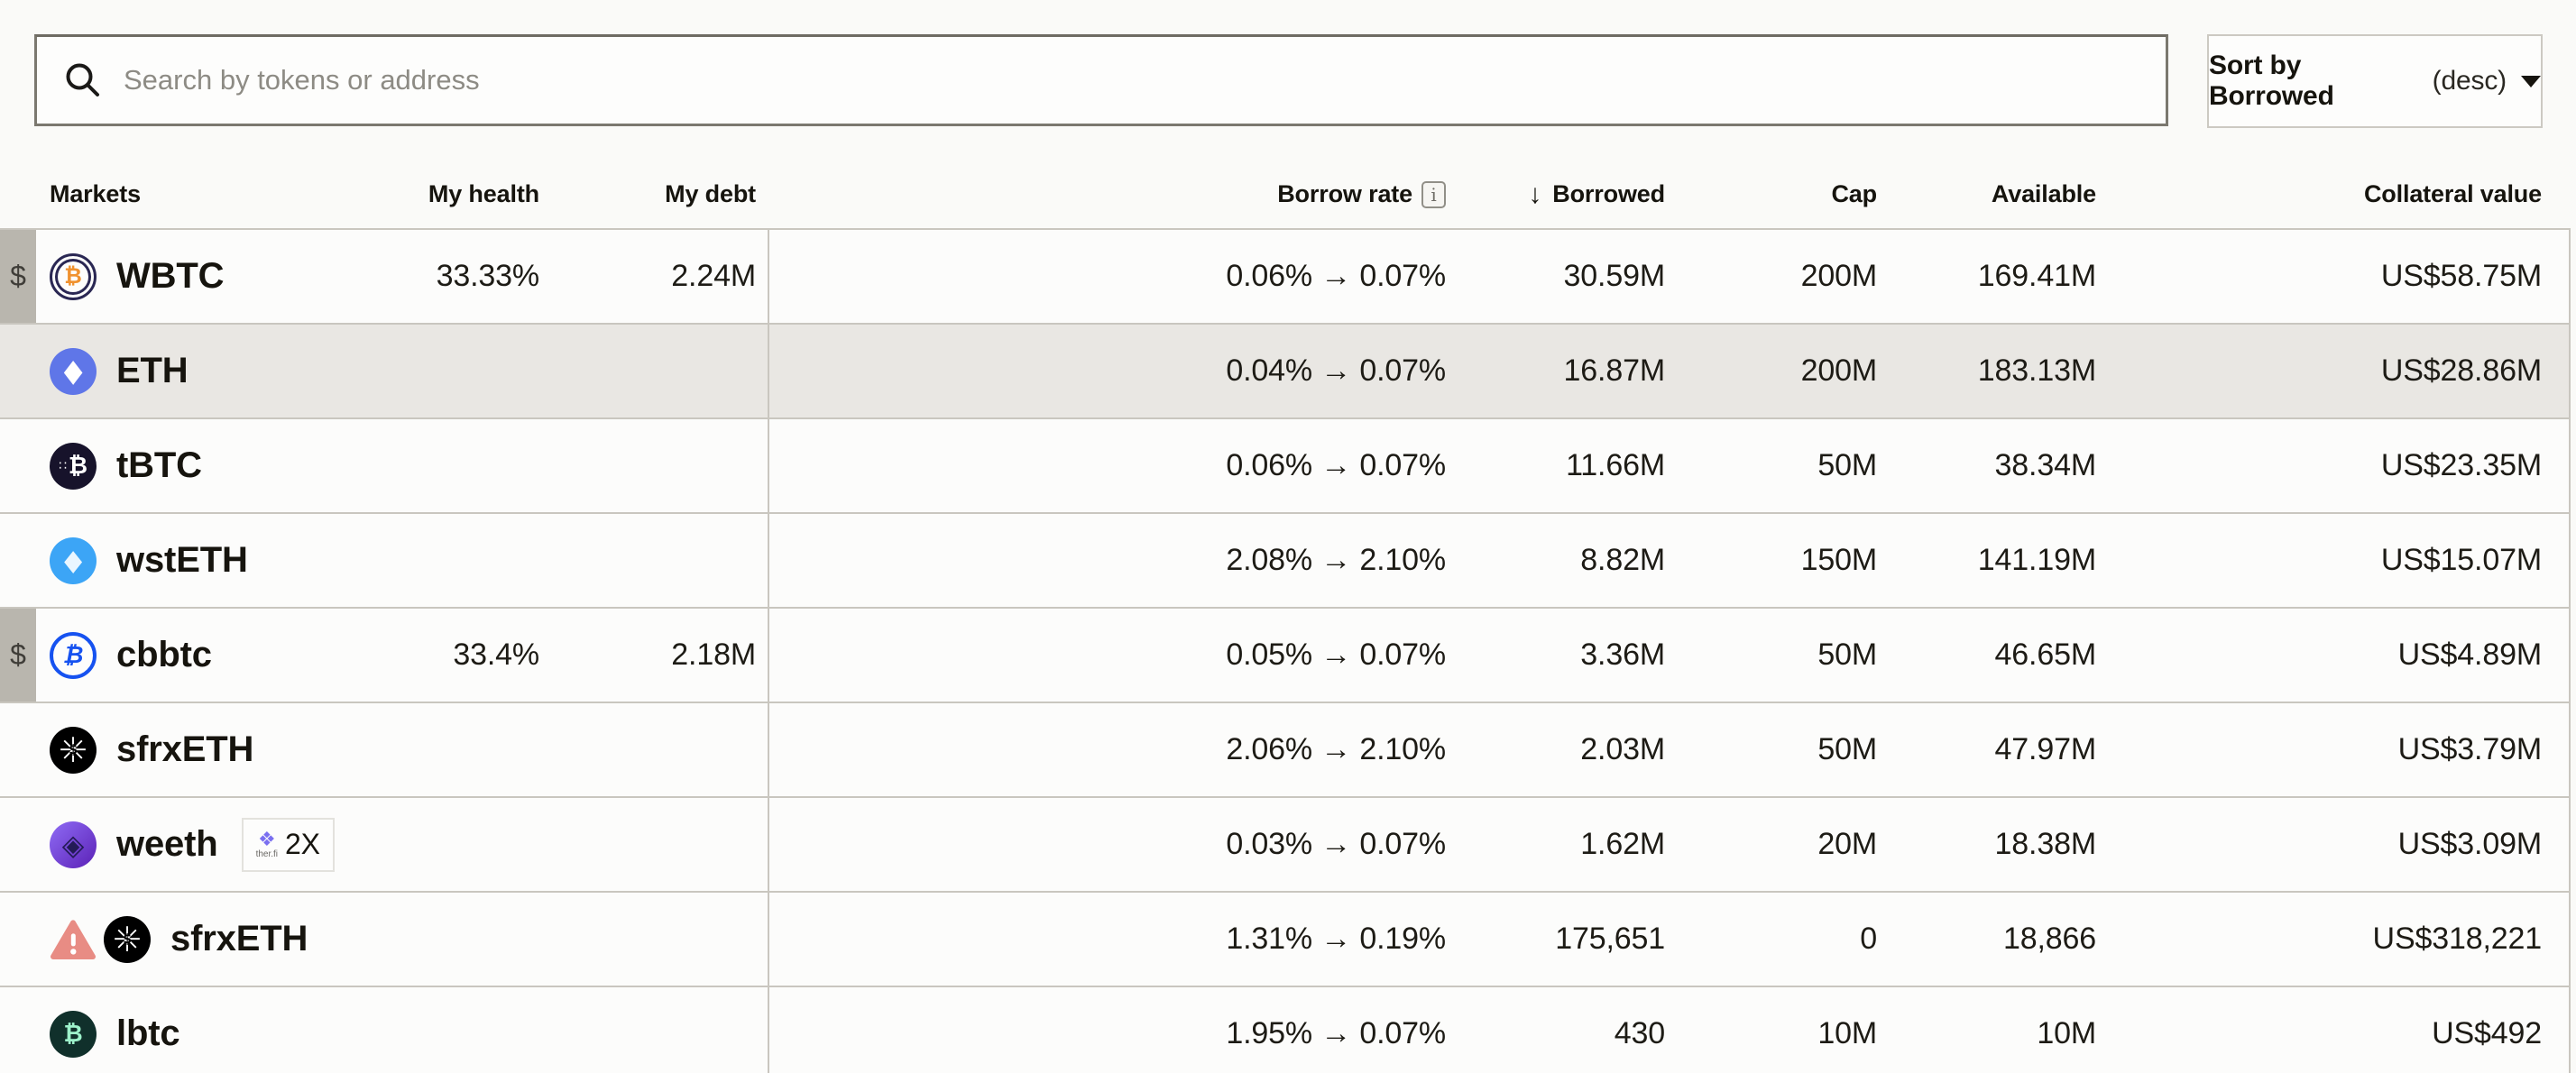 This screenshot has height=1073, width=2576. What do you see at coordinates (1847, 844) in the screenshot?
I see `cap-cell: 20M` at bounding box center [1847, 844].